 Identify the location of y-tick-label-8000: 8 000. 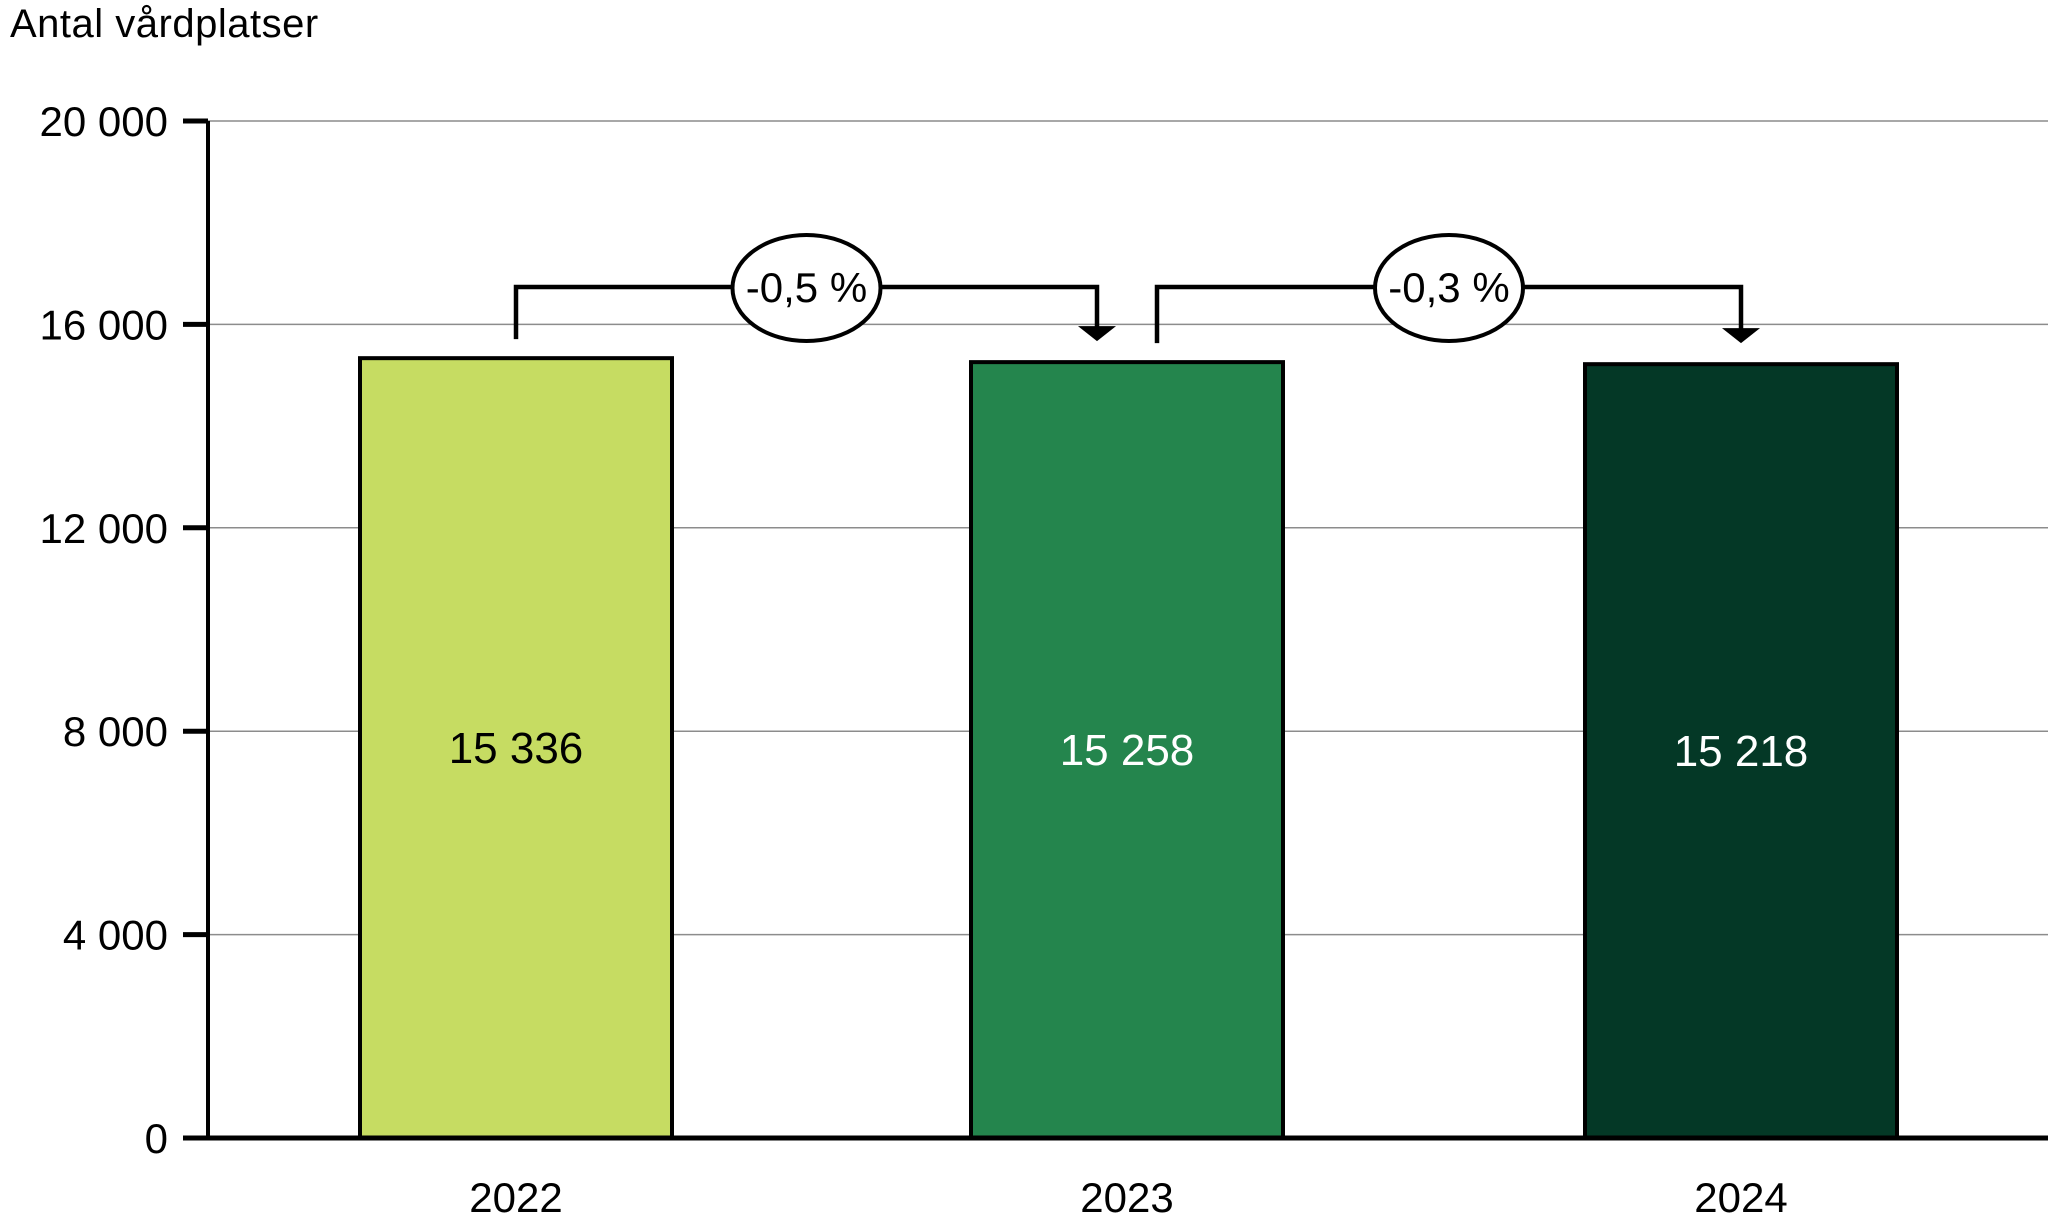
(115, 731).